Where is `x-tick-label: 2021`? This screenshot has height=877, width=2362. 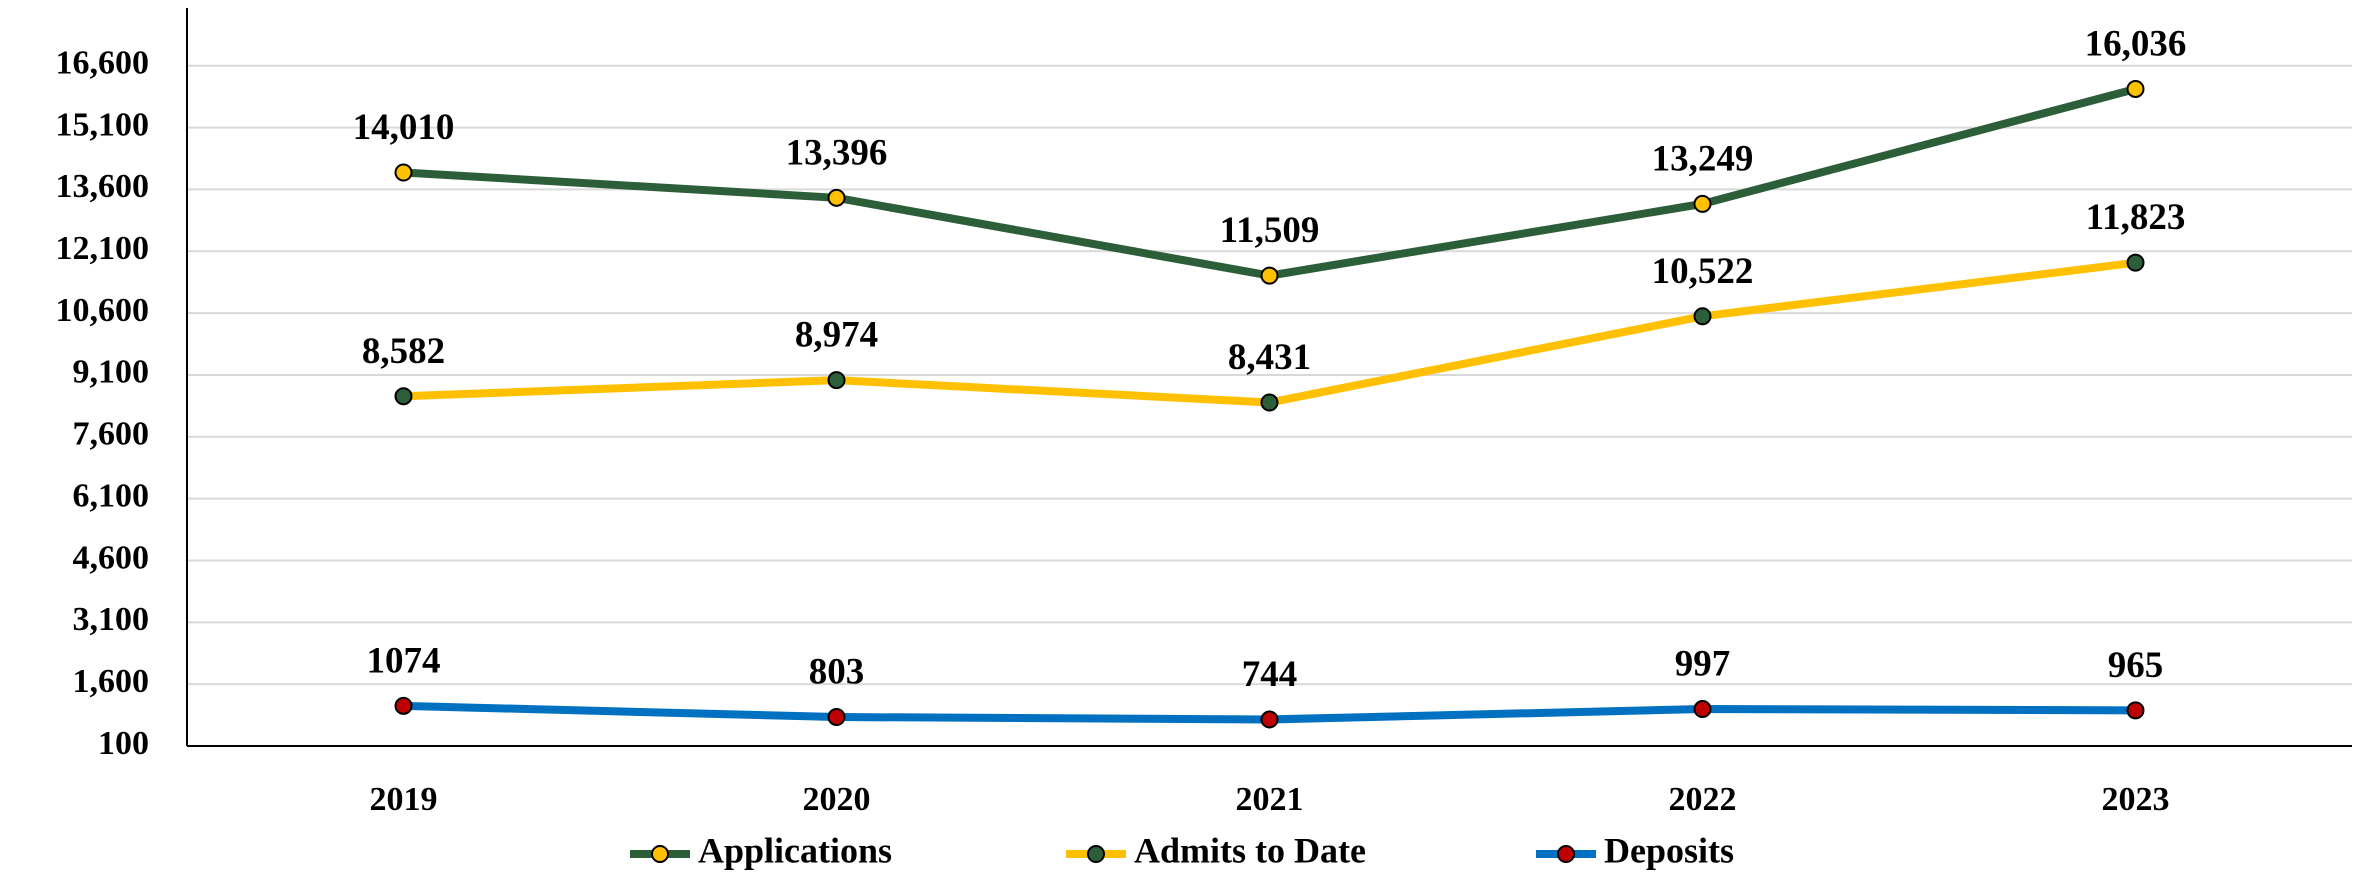
x-tick-label: 2021 is located at coordinates (1270, 799).